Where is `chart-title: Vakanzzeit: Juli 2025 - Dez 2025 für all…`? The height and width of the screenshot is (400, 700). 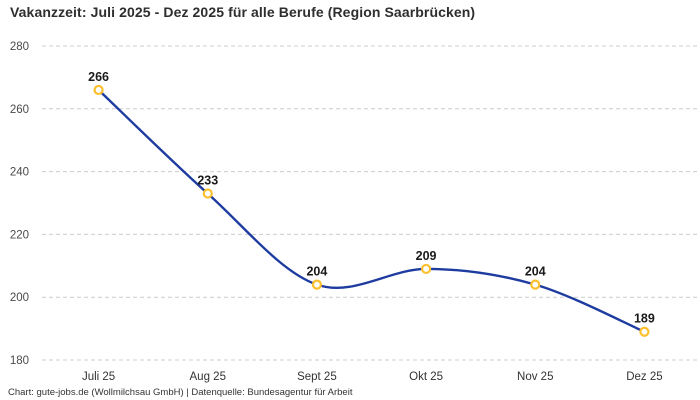 chart-title: Vakanzzeit: Juli 2025 - Dez 2025 für all… is located at coordinates (243, 12).